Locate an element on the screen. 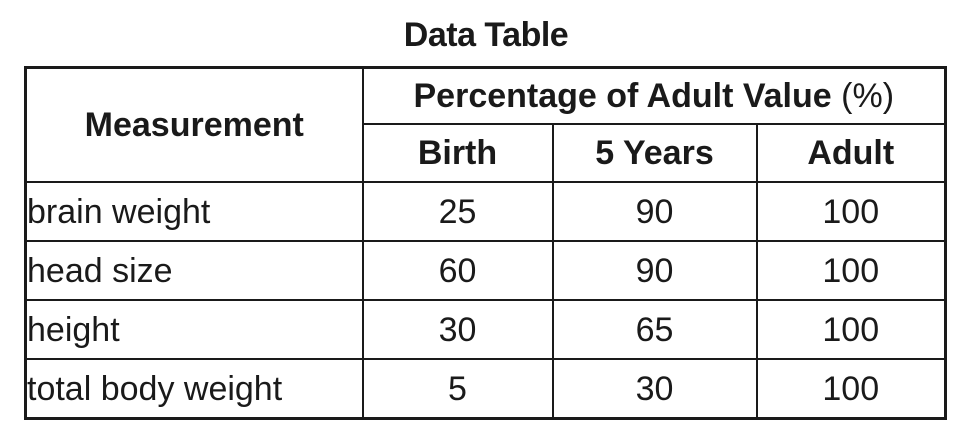  header-col-birth: Birth is located at coordinates (457, 153).